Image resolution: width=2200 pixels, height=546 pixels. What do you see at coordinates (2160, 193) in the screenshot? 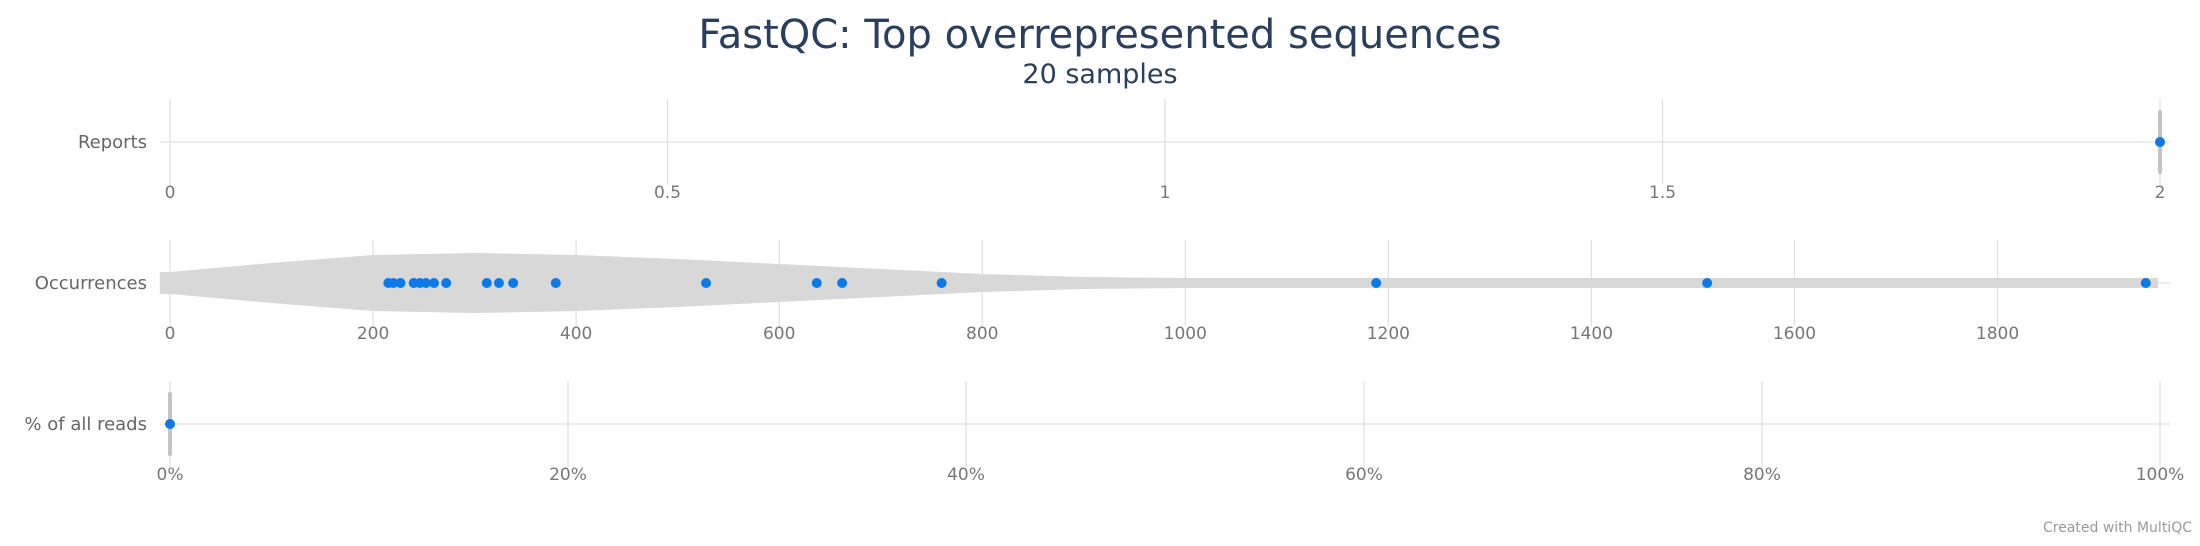
I see `tick-label: 2` at bounding box center [2160, 193].